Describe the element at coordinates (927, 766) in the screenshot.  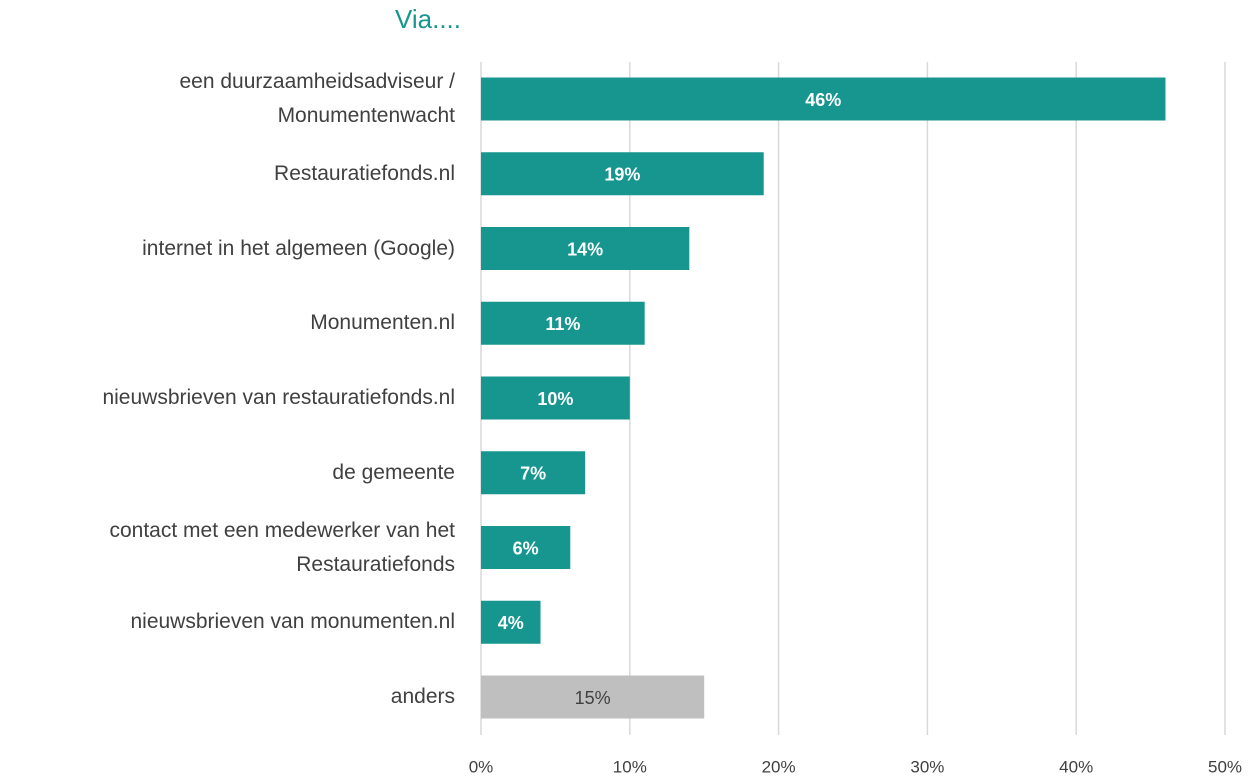
I see `x-tick-label: 30%` at that location.